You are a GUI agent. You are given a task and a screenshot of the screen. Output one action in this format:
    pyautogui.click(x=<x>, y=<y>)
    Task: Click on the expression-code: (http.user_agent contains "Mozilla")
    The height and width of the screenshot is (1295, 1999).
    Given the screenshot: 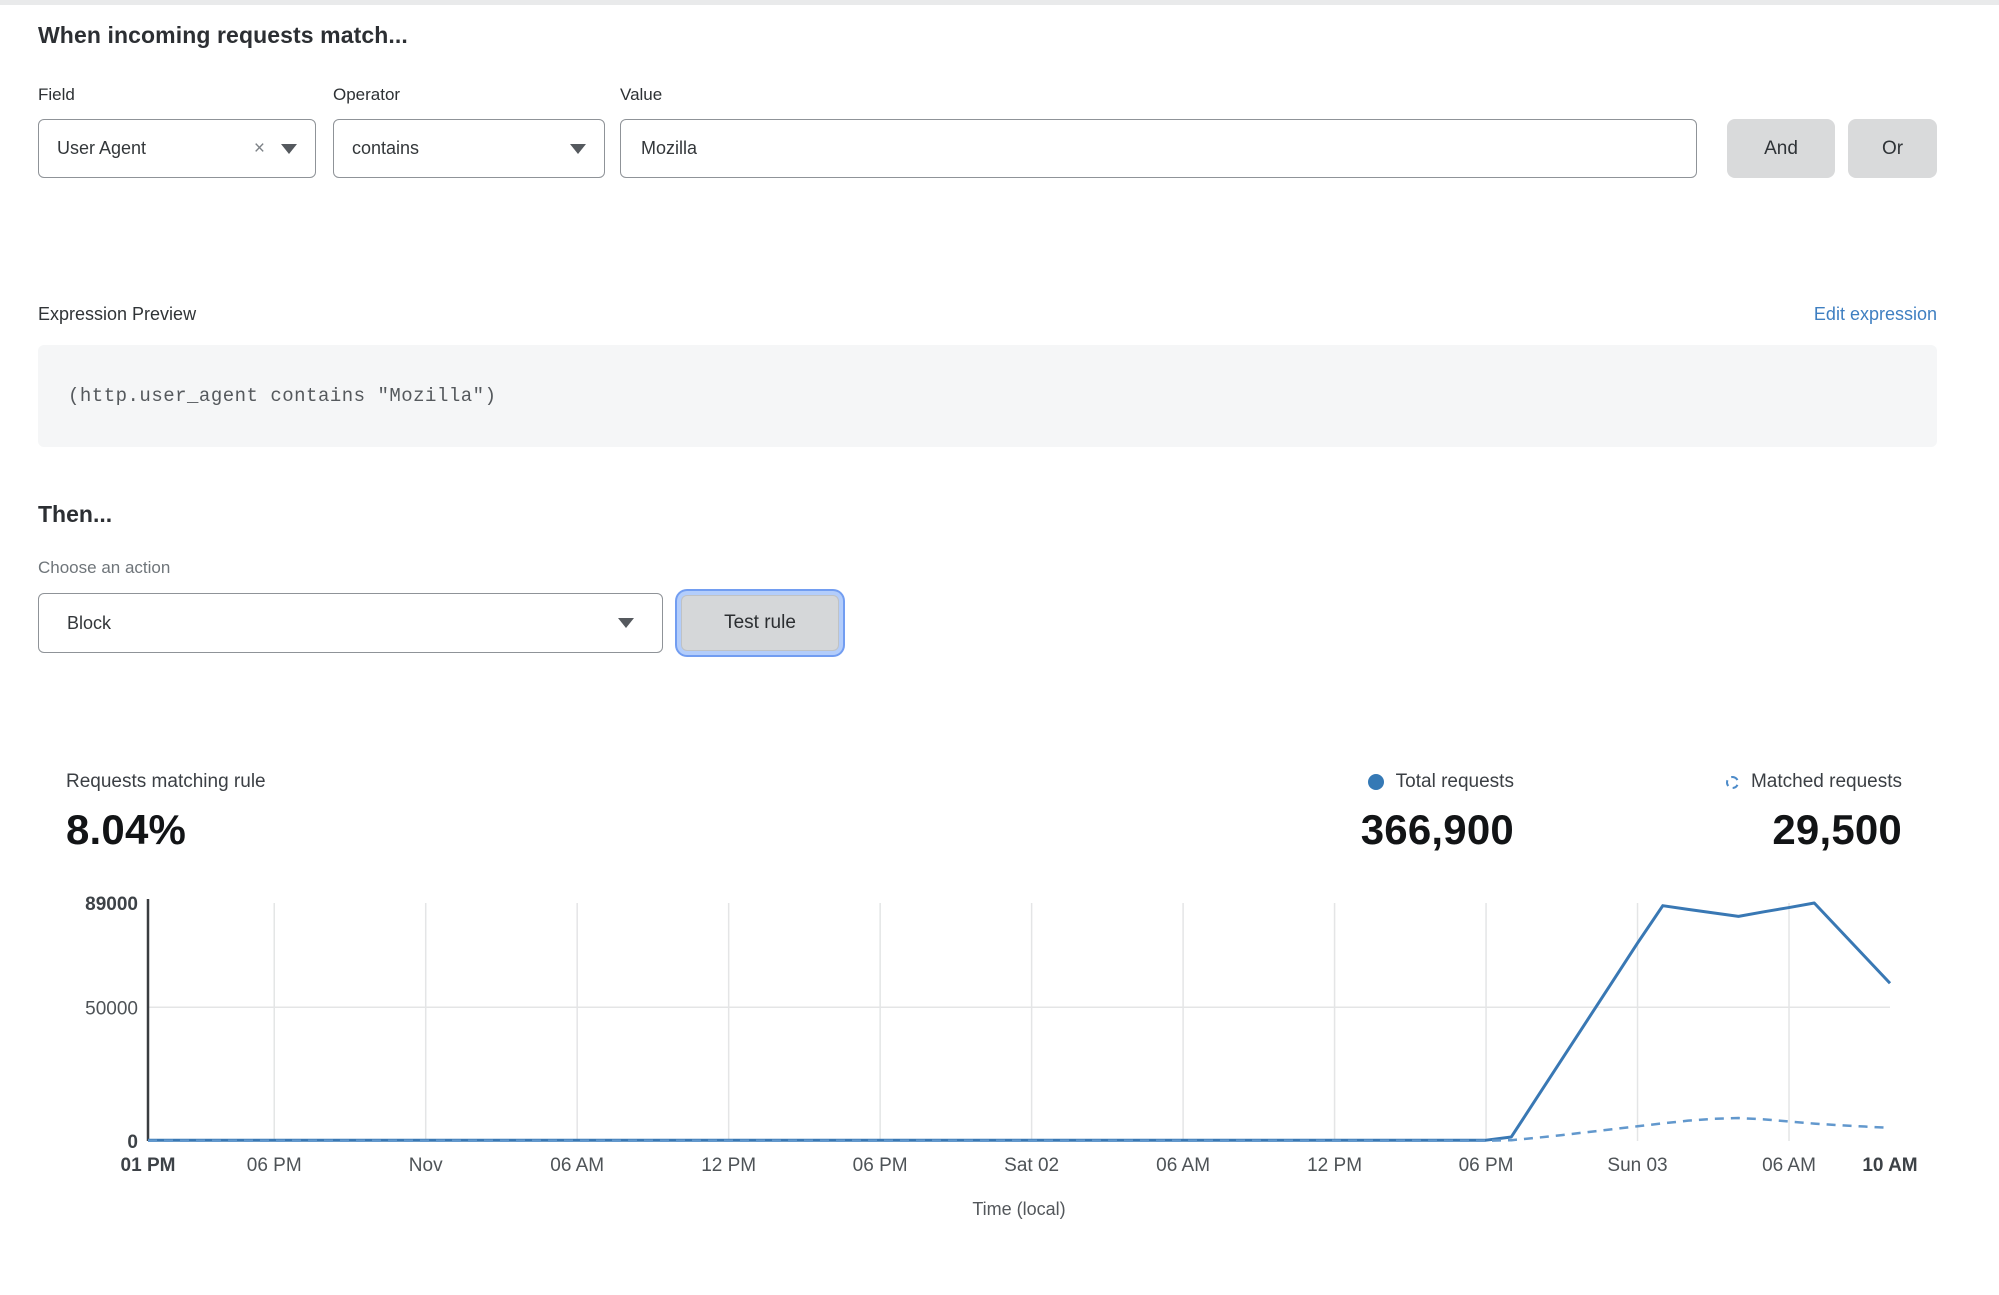 What is the action you would take?
    pyautogui.click(x=282, y=396)
    